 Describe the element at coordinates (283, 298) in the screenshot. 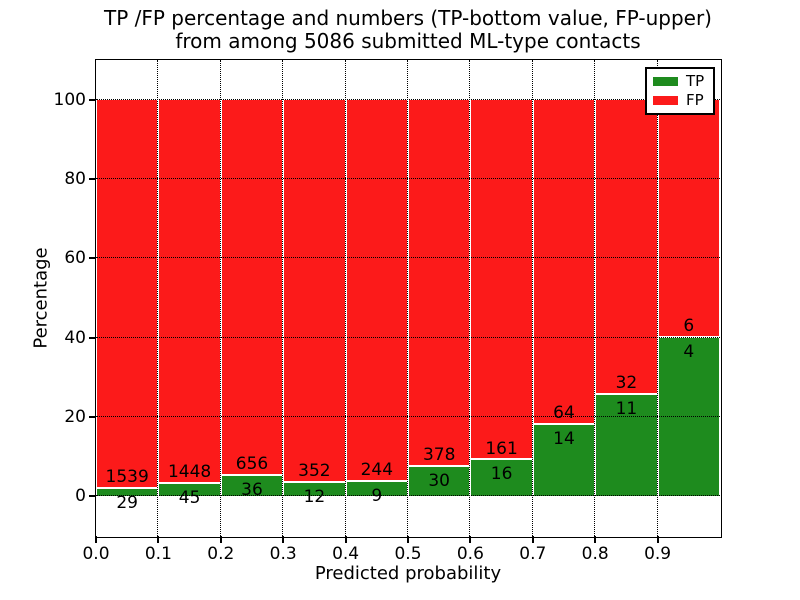

I see `gridline-x-0.3` at that location.